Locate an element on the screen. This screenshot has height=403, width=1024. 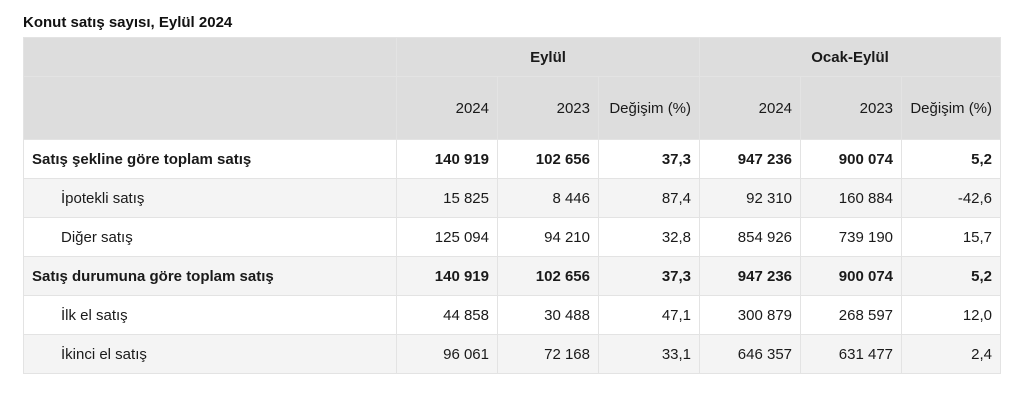
row-label: Satış şekline göre toplam satış is located at coordinates (210, 159).